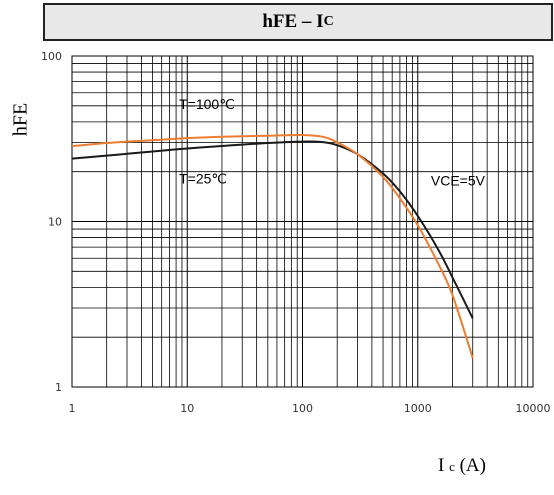 The image size is (554, 495). Describe the element at coordinates (51, 56) in the screenshot. I see `y-tick-label: 100` at that location.